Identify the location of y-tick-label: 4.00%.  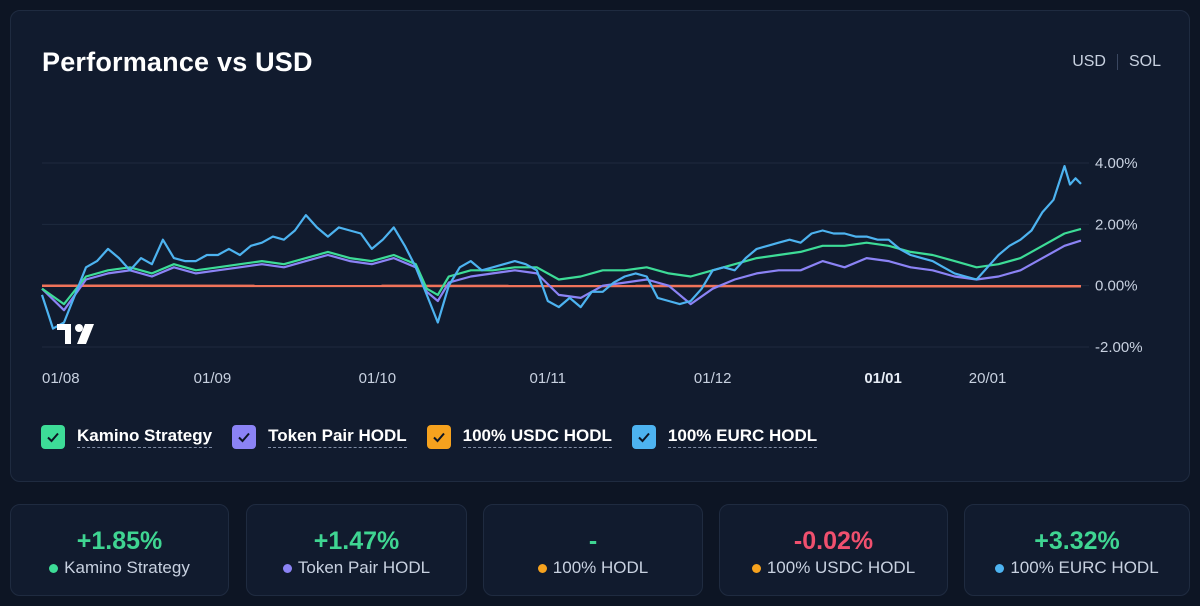
(1116, 163).